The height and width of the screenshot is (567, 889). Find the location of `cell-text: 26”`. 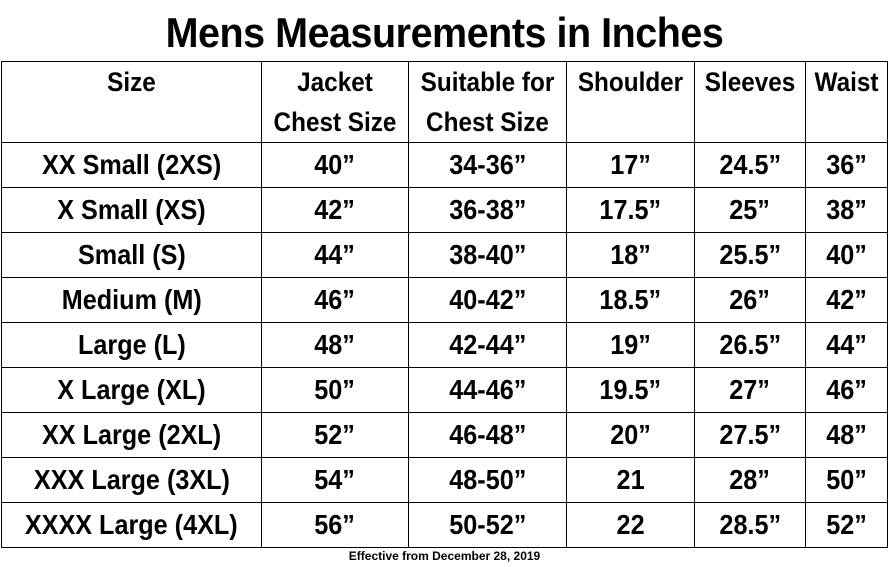

cell-text: 26” is located at coordinates (750, 299).